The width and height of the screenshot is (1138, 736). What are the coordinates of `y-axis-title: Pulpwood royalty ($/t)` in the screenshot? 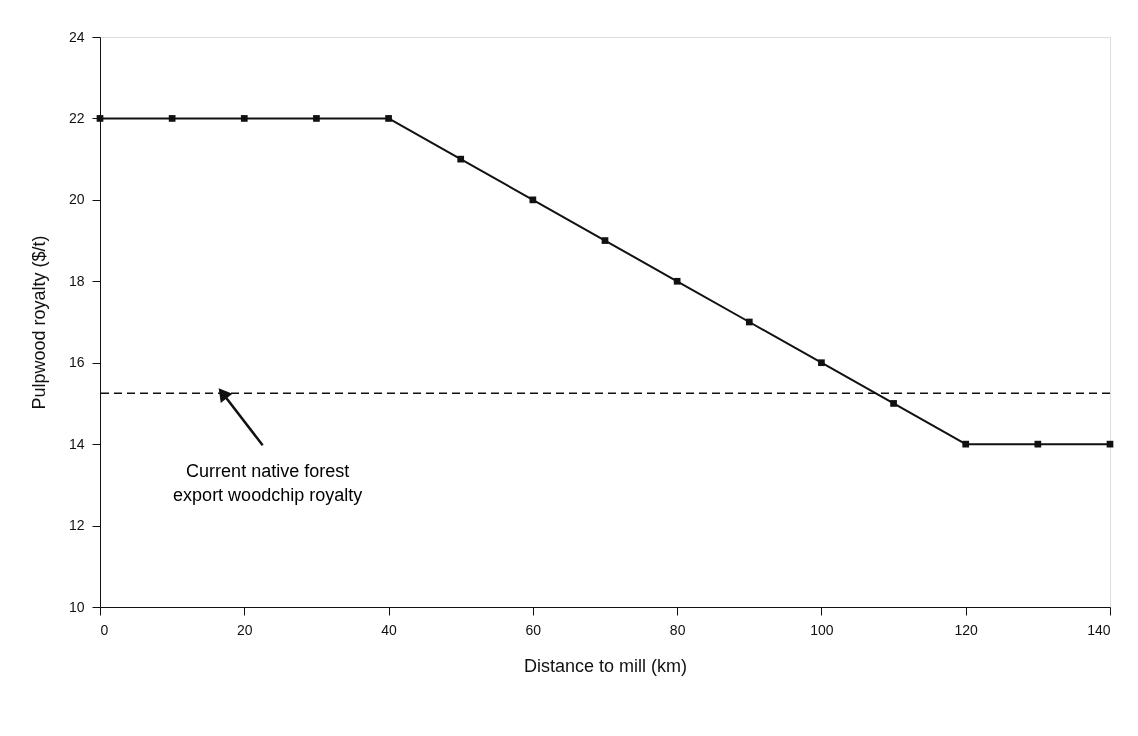 It's located at (38, 322).